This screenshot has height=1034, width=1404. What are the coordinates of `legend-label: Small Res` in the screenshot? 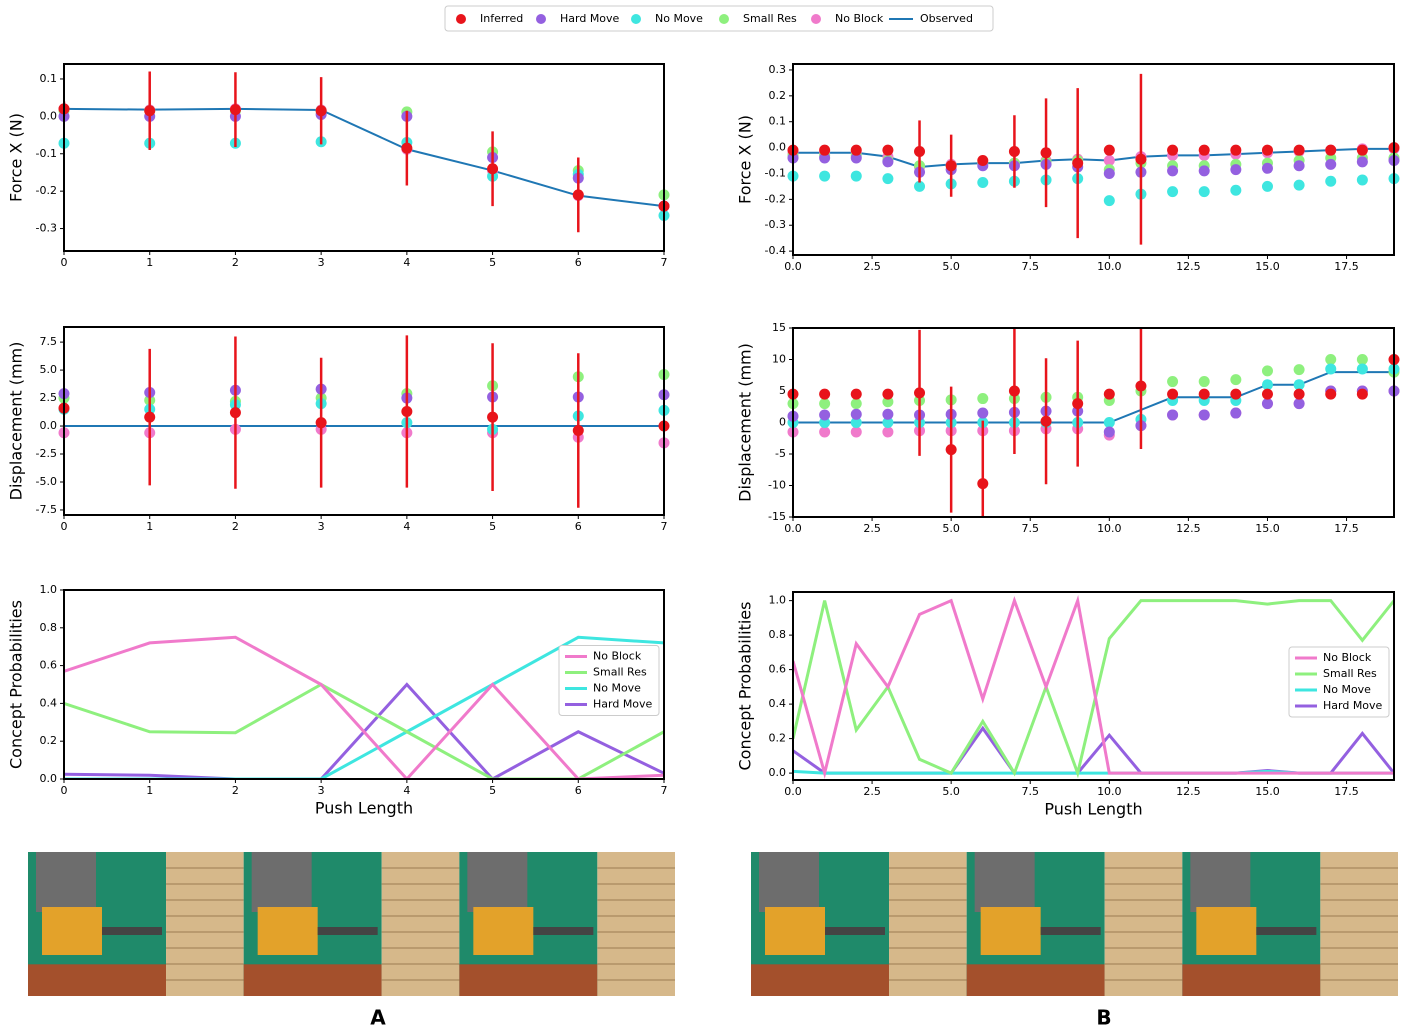 It's located at (620, 672).